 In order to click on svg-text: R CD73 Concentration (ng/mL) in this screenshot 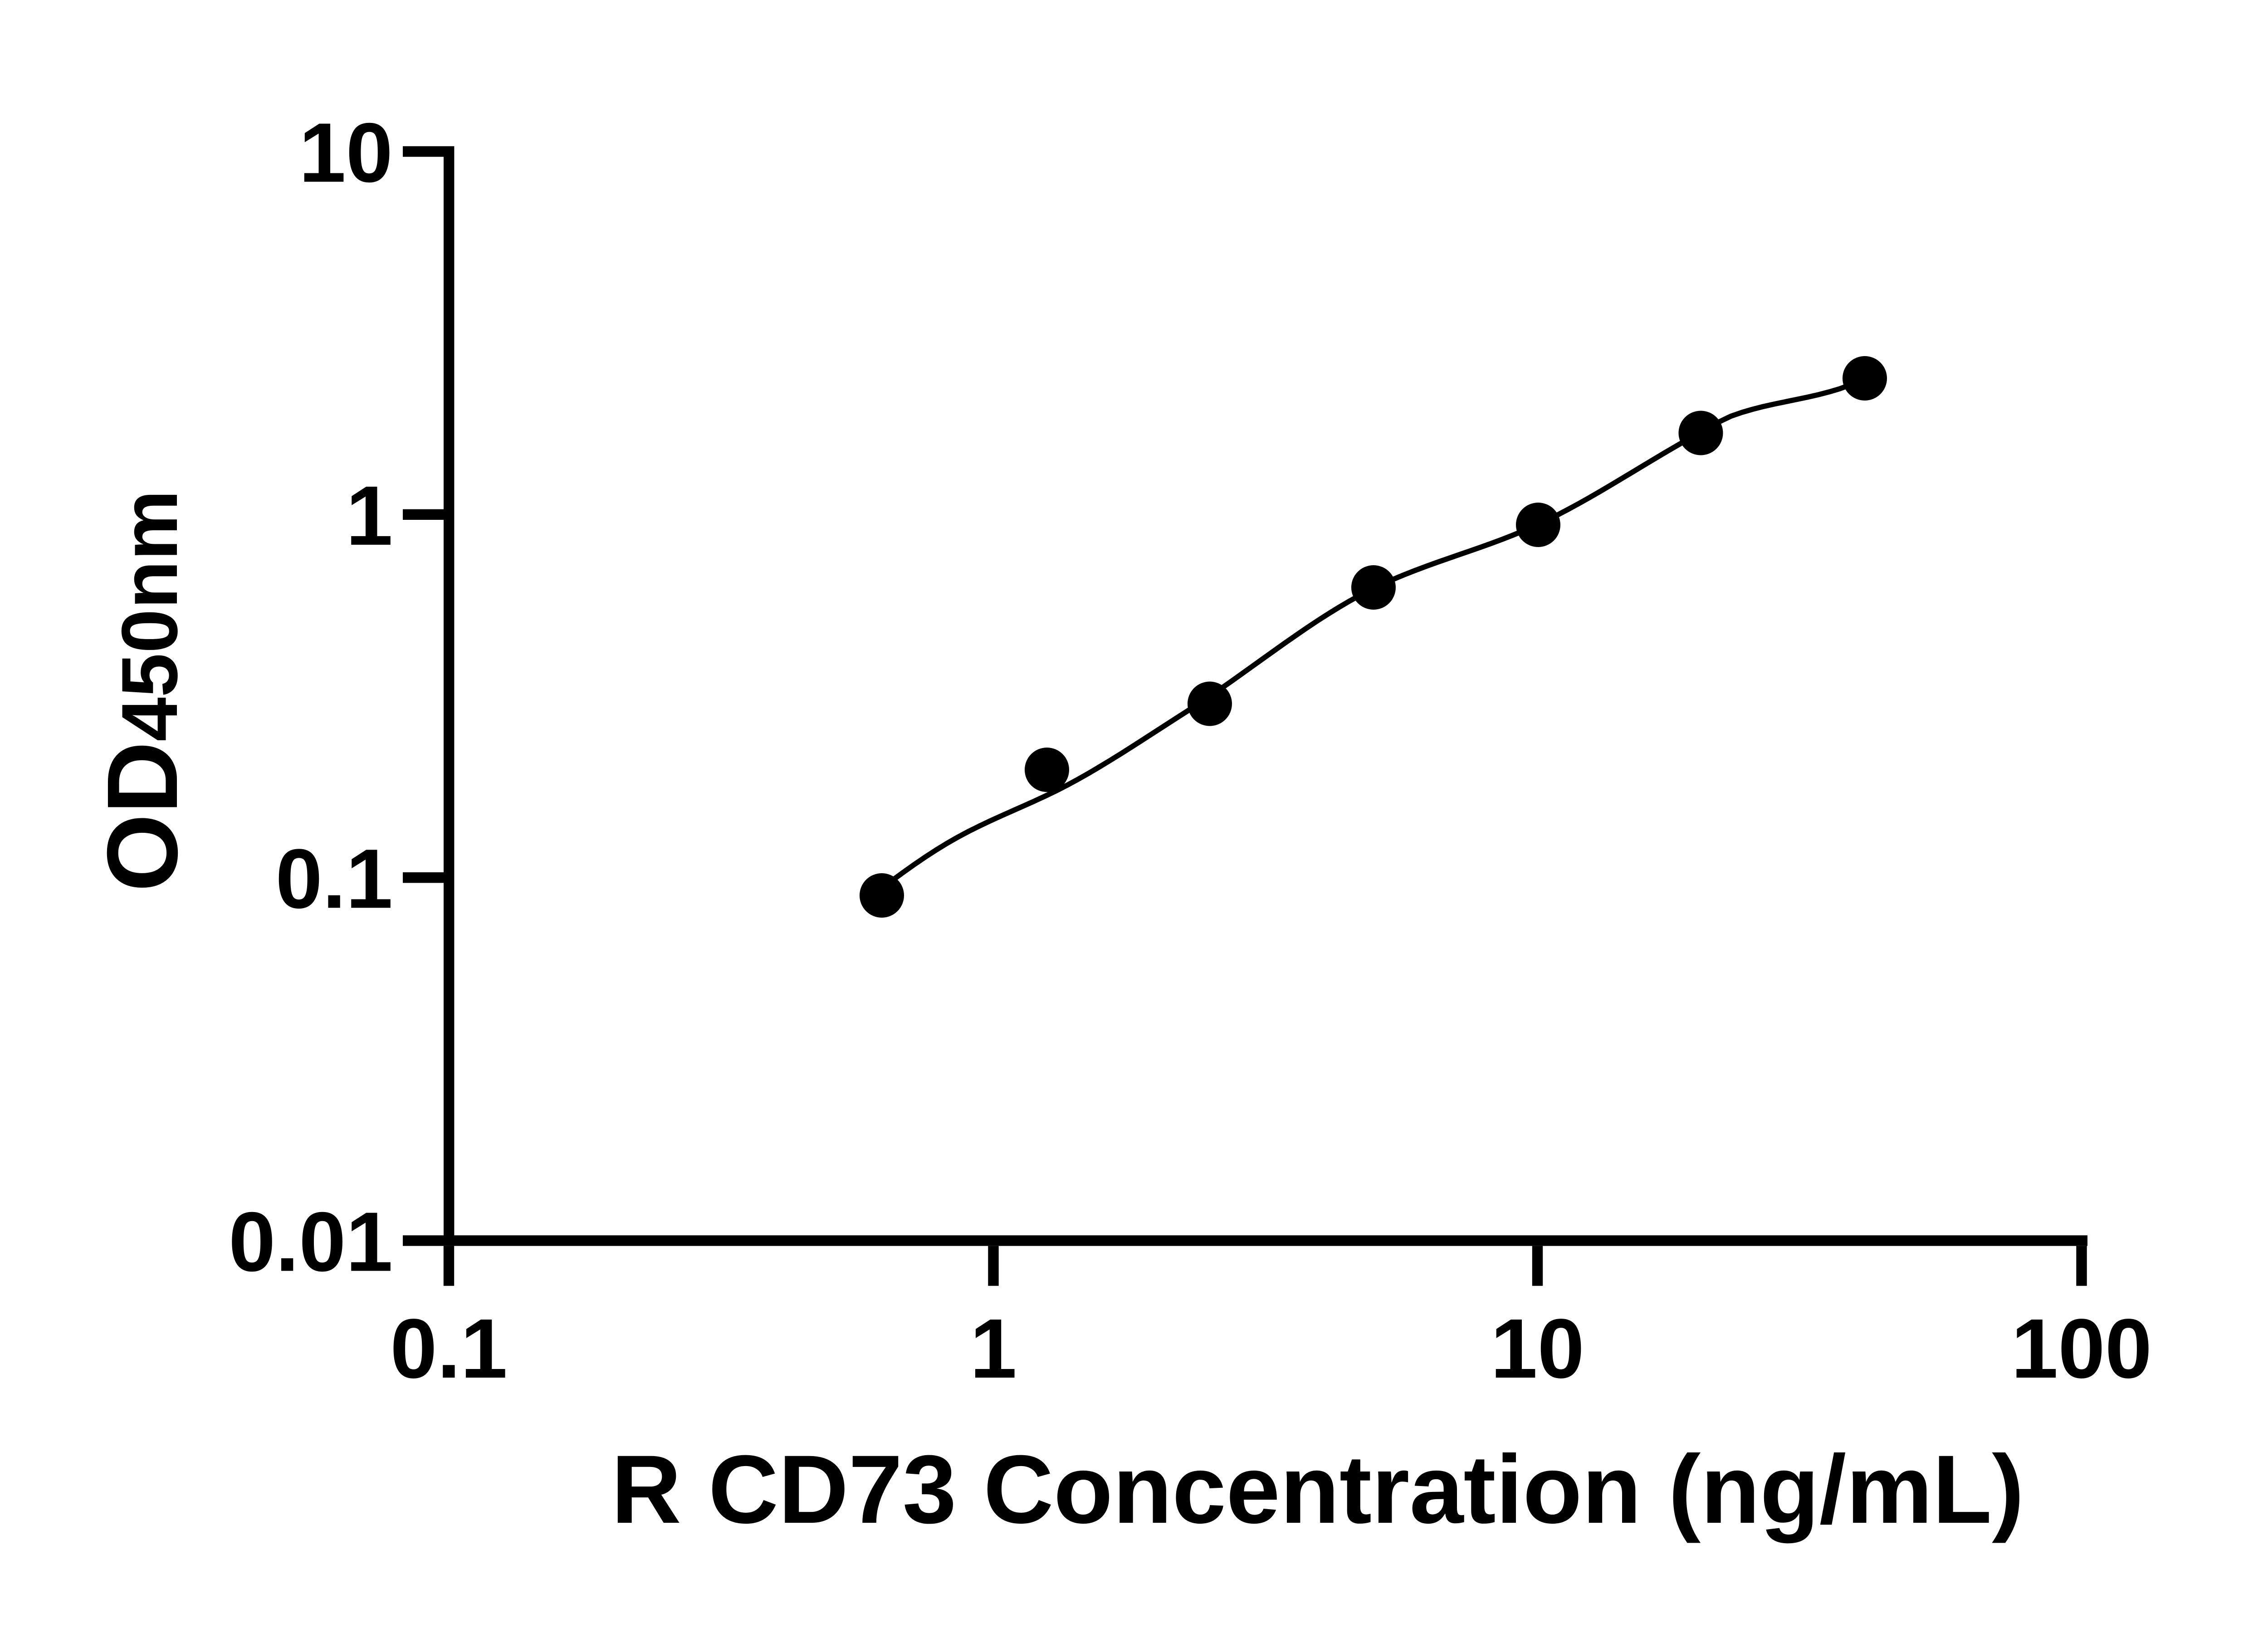, I will do `click(1317, 1489)`.